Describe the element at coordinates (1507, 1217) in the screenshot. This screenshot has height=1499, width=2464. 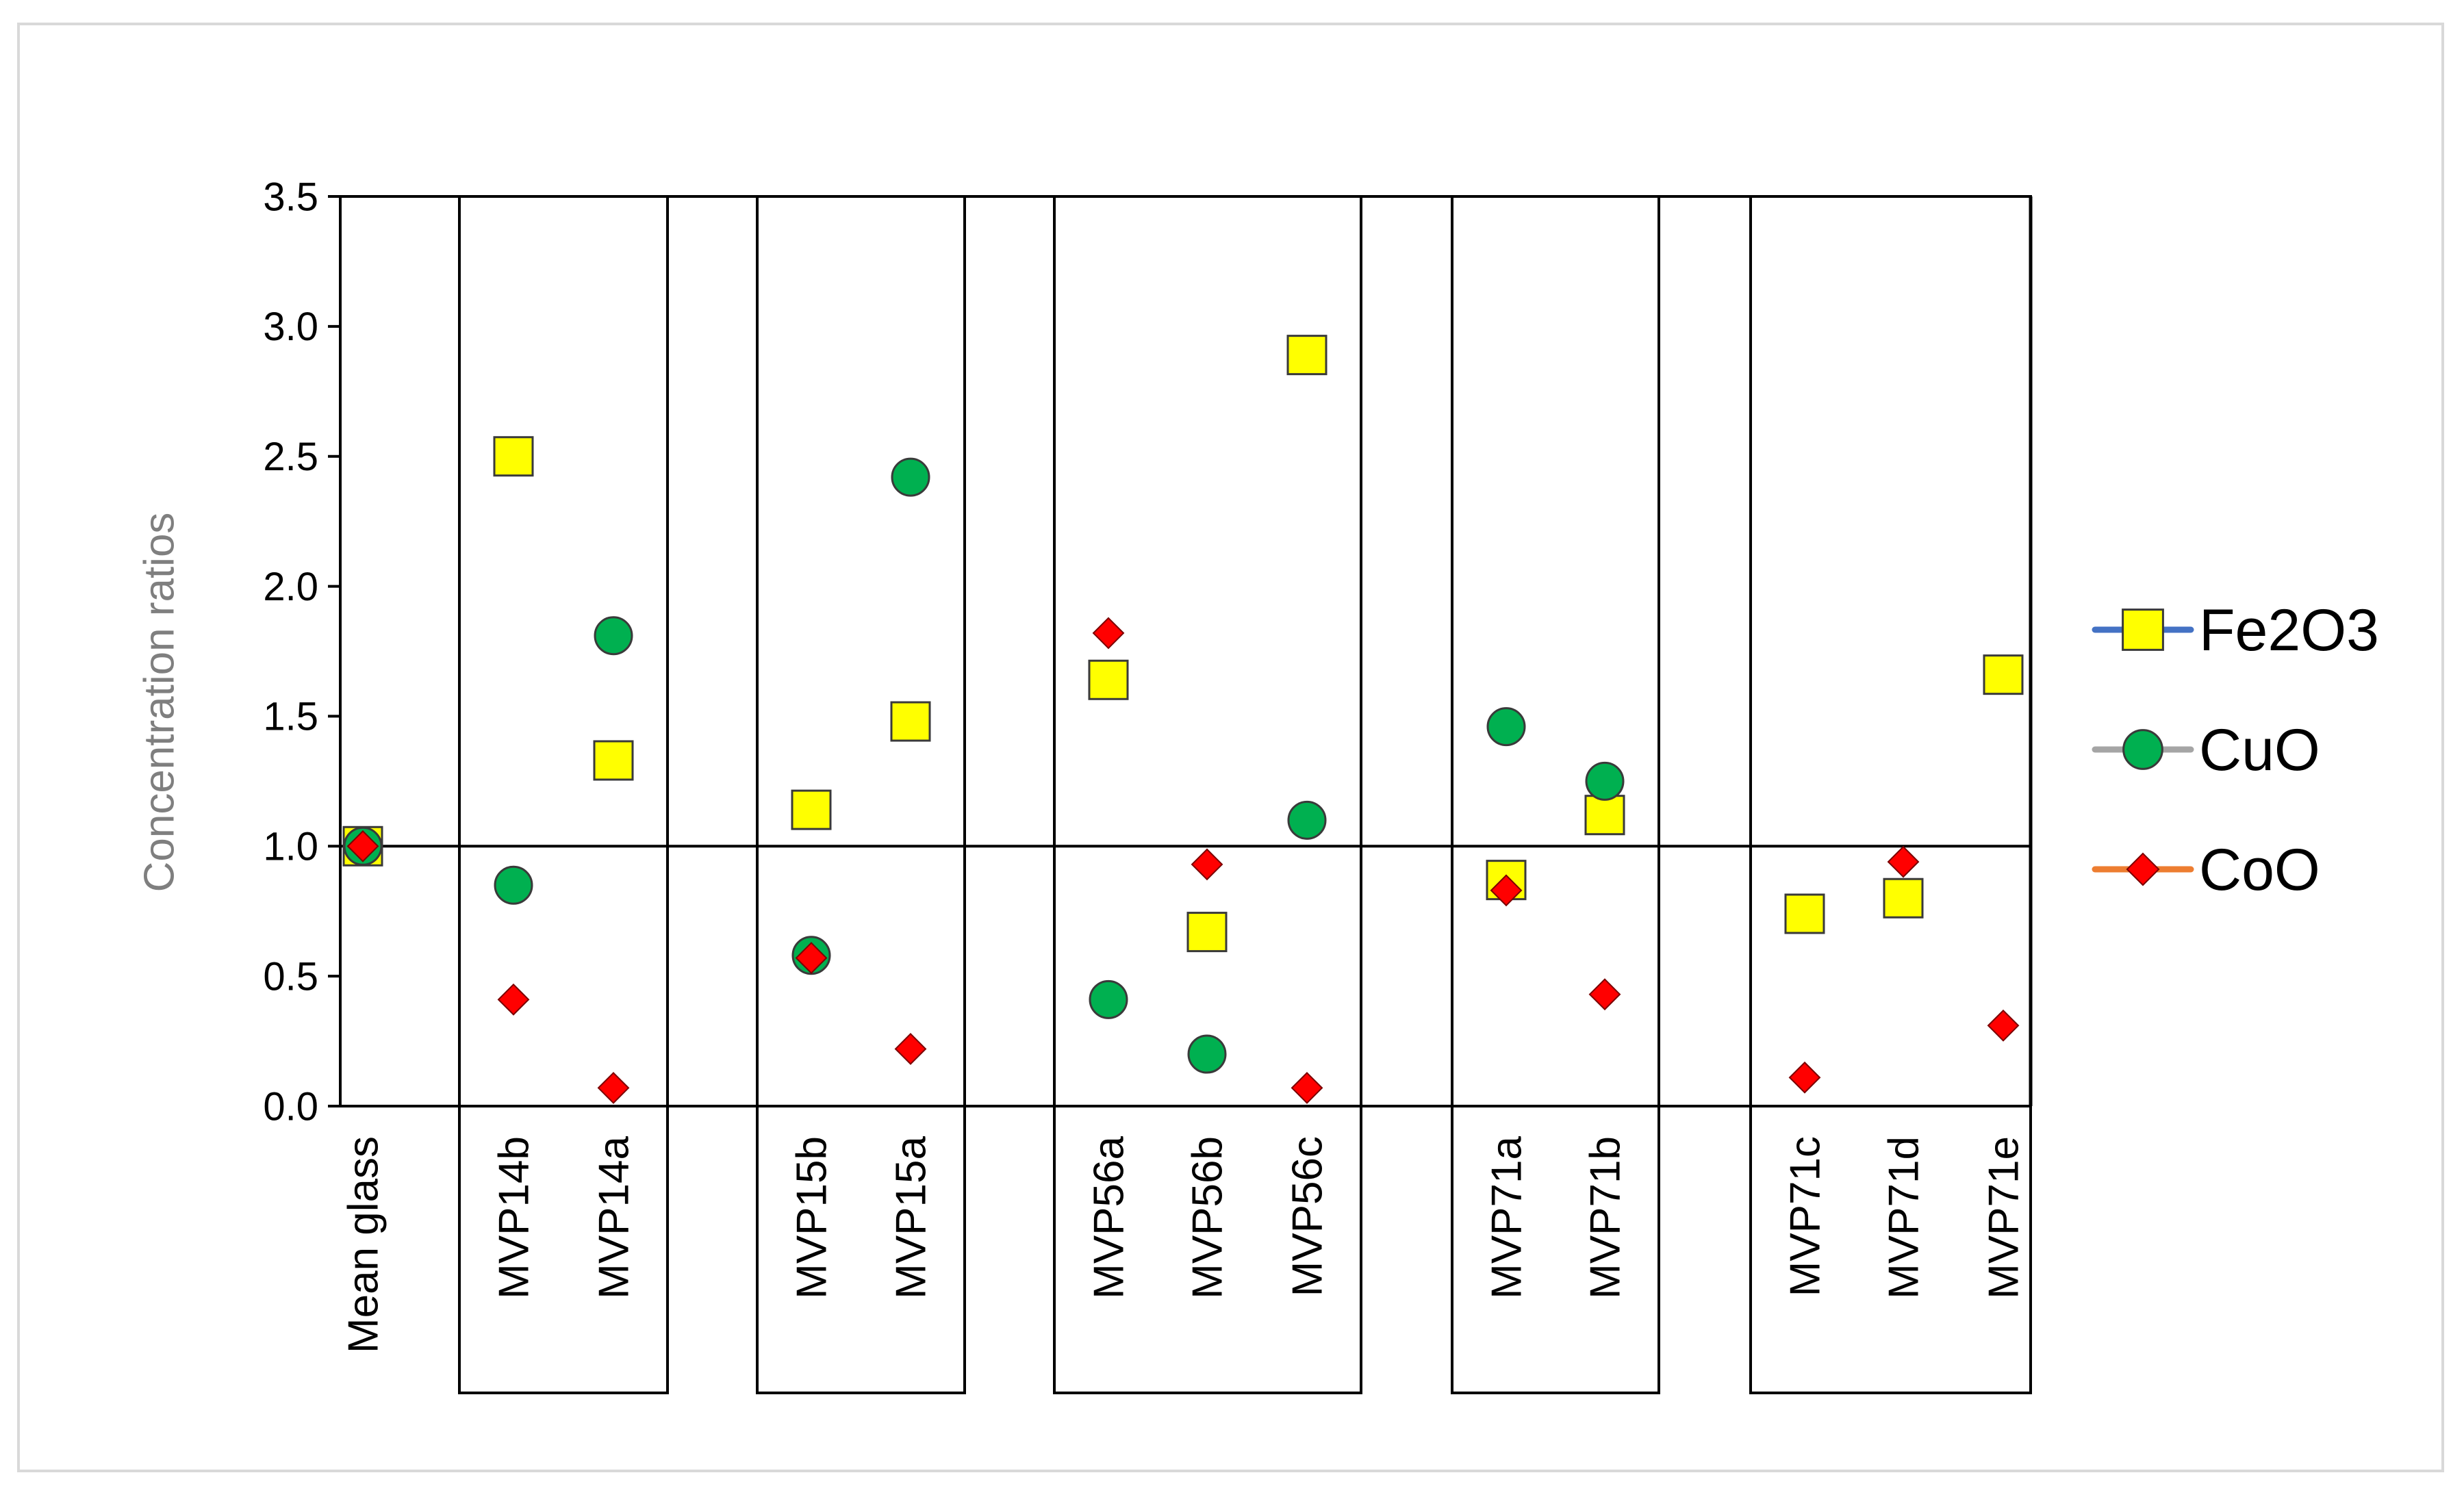
I see `category-label: MVP71a` at that location.